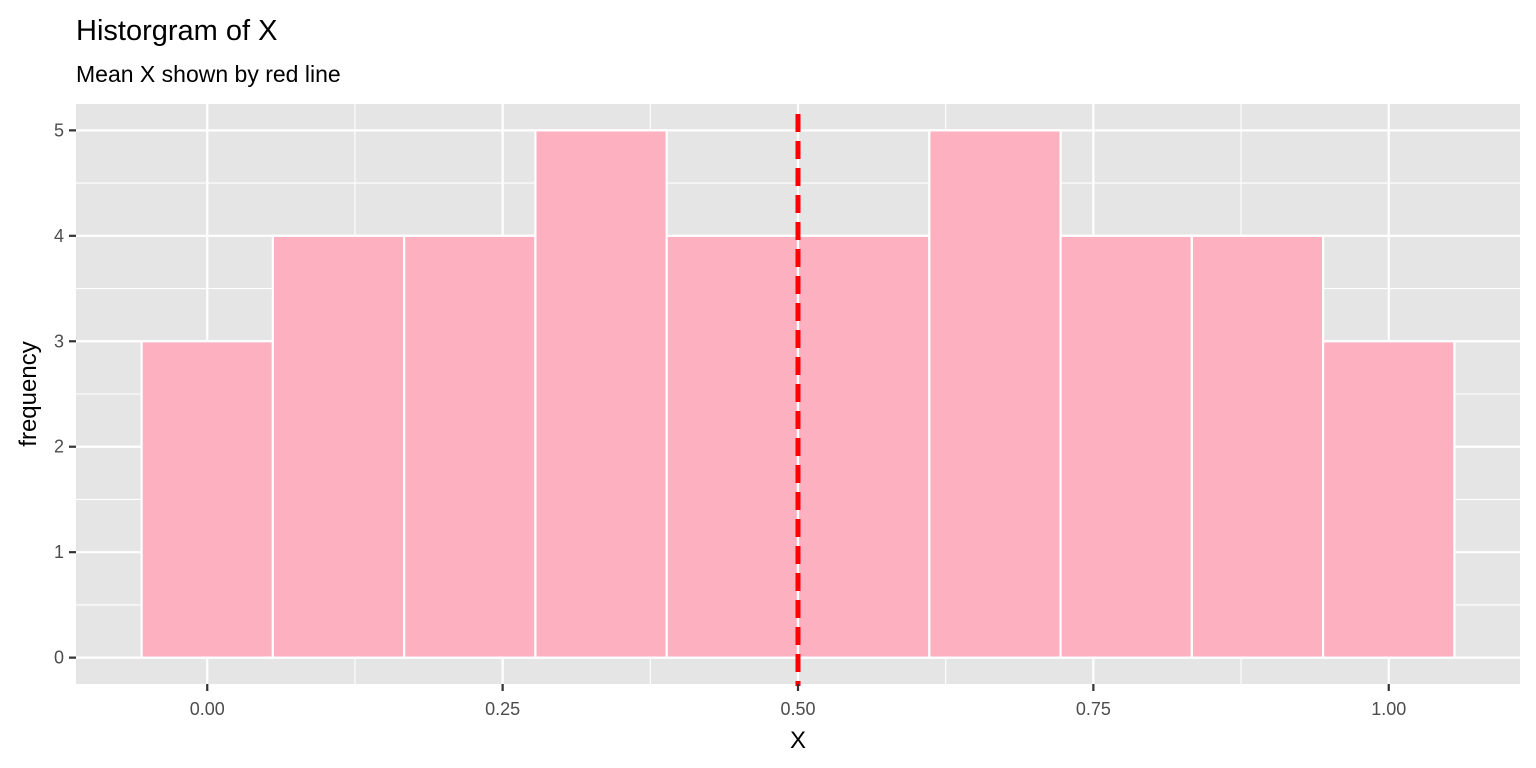 The image size is (1536, 768). What do you see at coordinates (207, 709) in the screenshot?
I see `x-tick-label: 0.00` at bounding box center [207, 709].